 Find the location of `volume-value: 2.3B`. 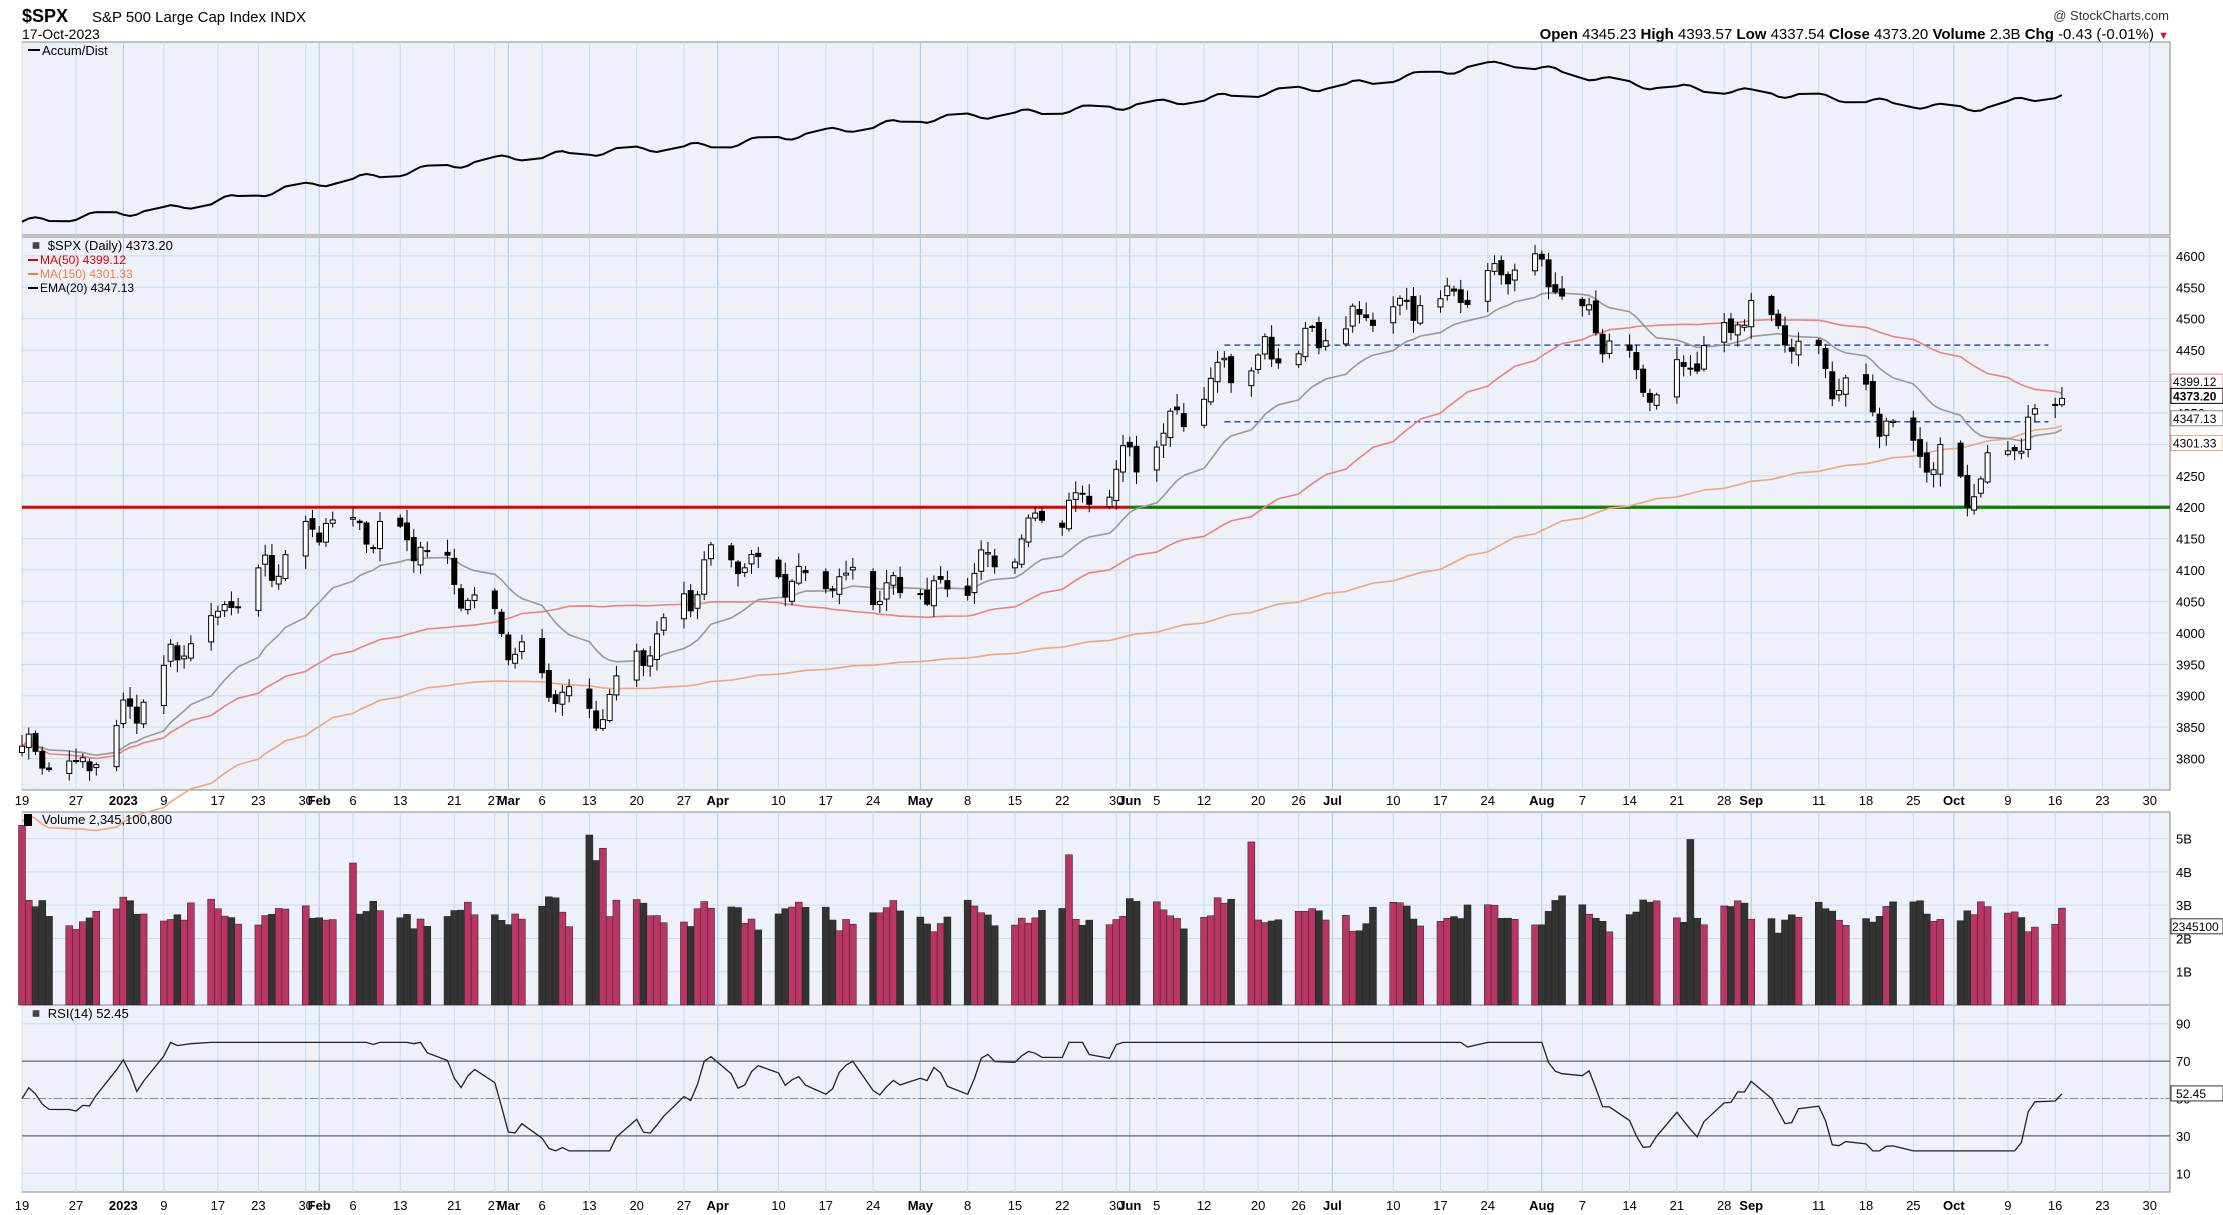

volume-value: 2.3B is located at coordinates (2005, 34).